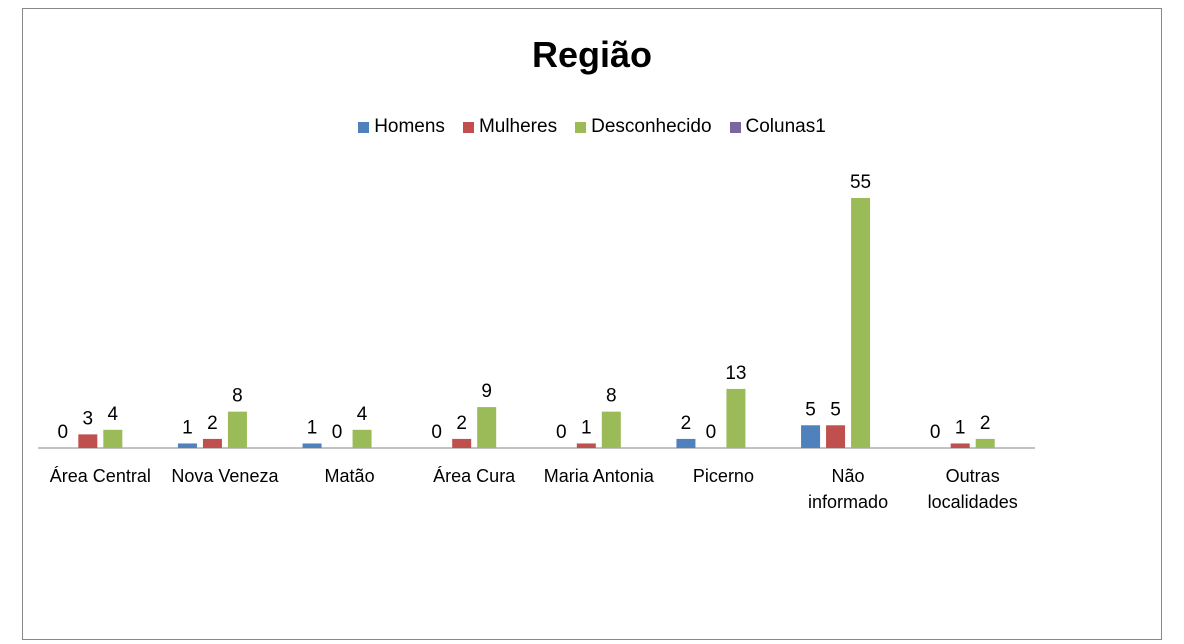  Describe the element at coordinates (474, 476) in the screenshot. I see `x-tick-label: Área Cura` at that location.